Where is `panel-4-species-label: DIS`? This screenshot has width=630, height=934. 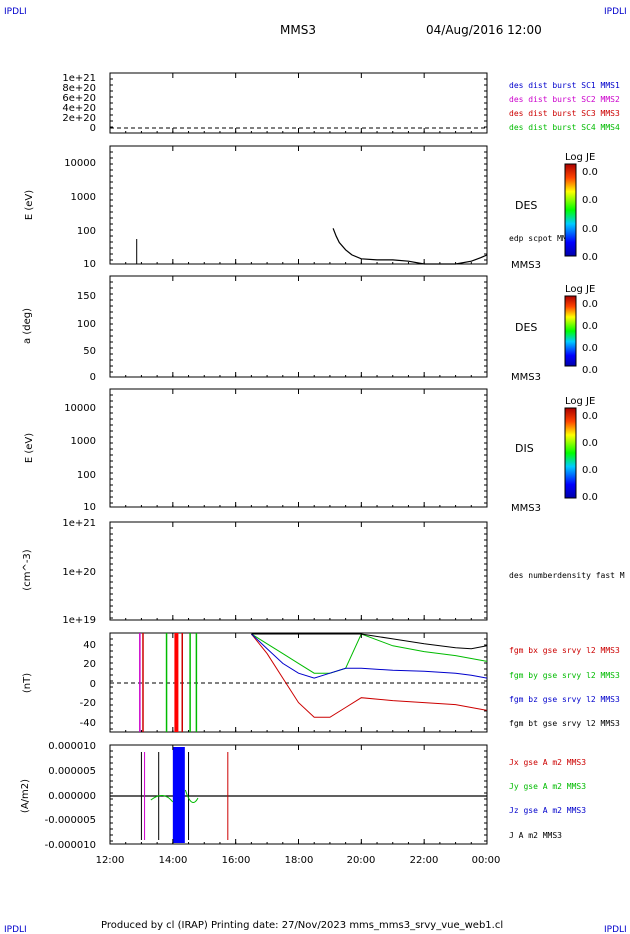
panel-4-species-label: DIS is located at coordinates (524, 448).